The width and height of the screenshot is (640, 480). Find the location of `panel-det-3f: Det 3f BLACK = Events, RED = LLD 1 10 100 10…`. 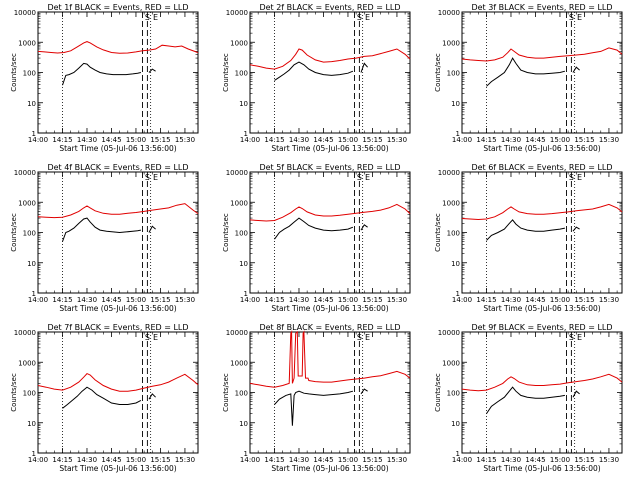

panel-det-3f: Det 3f BLACK = Events, RED = LLD 1 10 100 10… is located at coordinates (528, 78).